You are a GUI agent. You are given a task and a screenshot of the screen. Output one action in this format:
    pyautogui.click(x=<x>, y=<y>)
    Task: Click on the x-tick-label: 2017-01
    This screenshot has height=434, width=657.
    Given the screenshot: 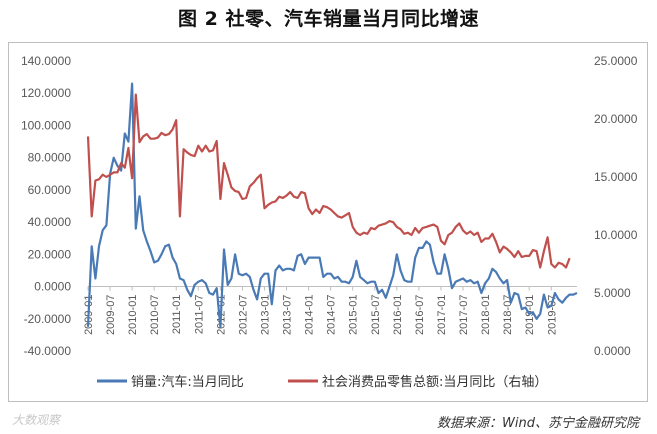 What is the action you would take?
    pyautogui.click(x=442, y=315)
    